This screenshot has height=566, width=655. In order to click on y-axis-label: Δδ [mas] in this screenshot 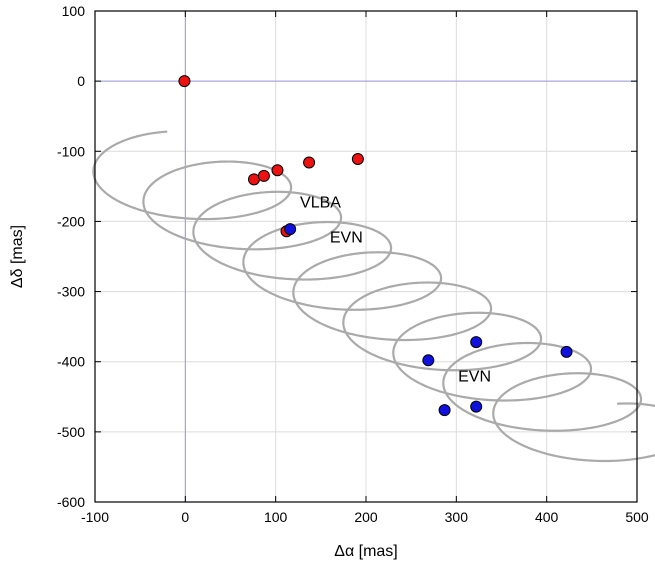, I will do `click(17, 256)`.